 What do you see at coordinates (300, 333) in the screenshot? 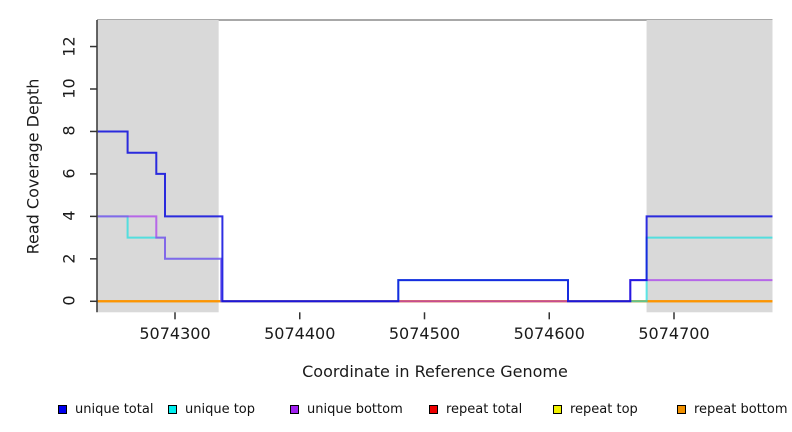
I see `x-tick-label: 5074400` at bounding box center [300, 333].